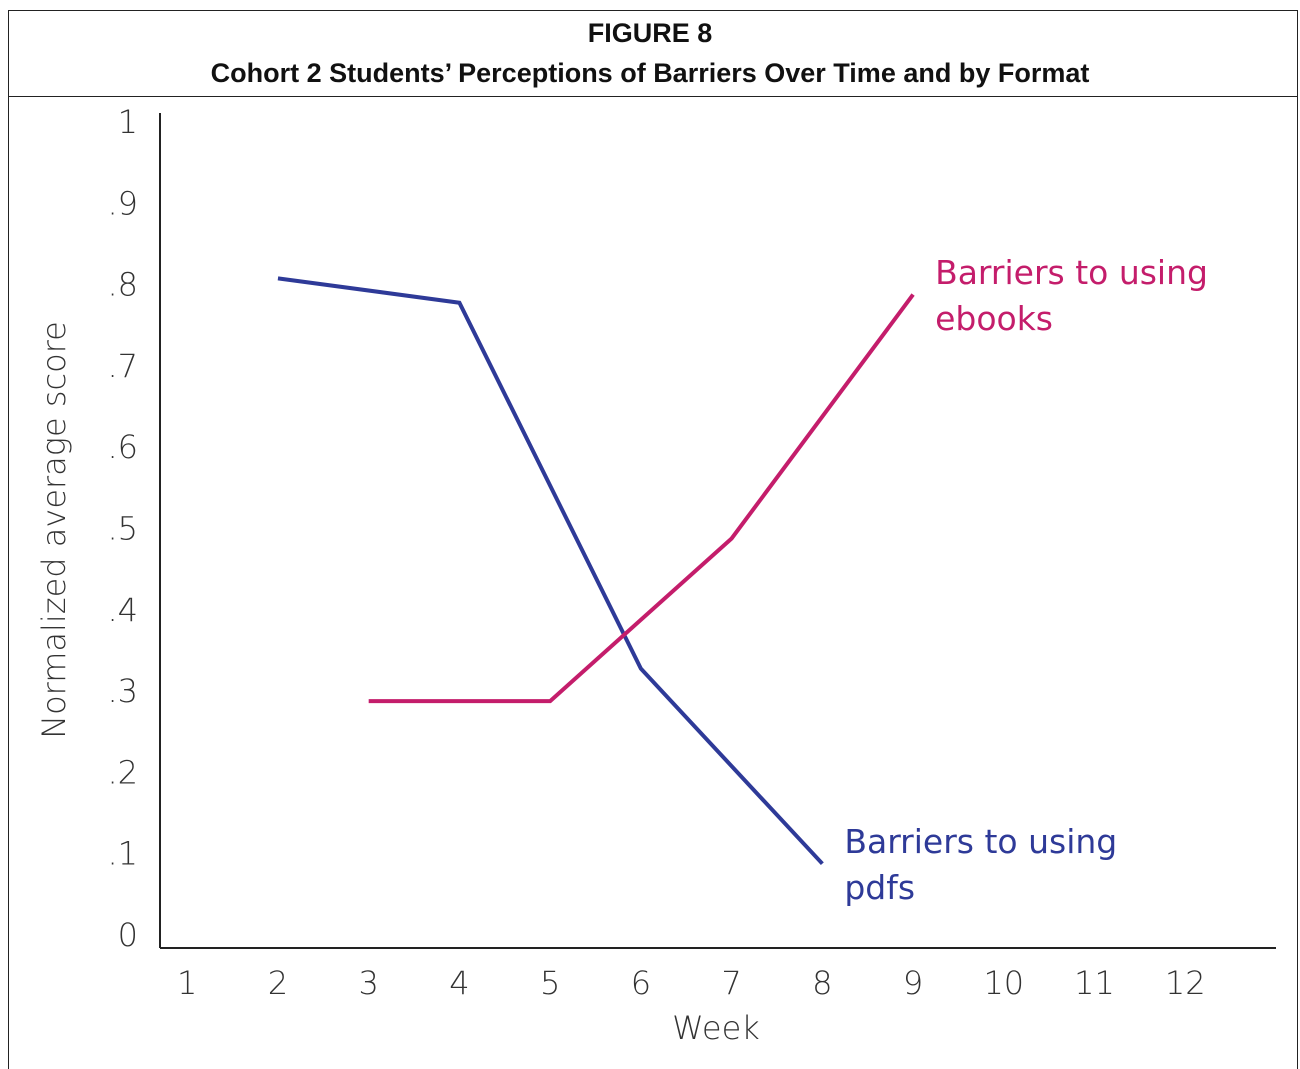  What do you see at coordinates (716, 1028) in the screenshot?
I see `x-axis-label: Week` at bounding box center [716, 1028].